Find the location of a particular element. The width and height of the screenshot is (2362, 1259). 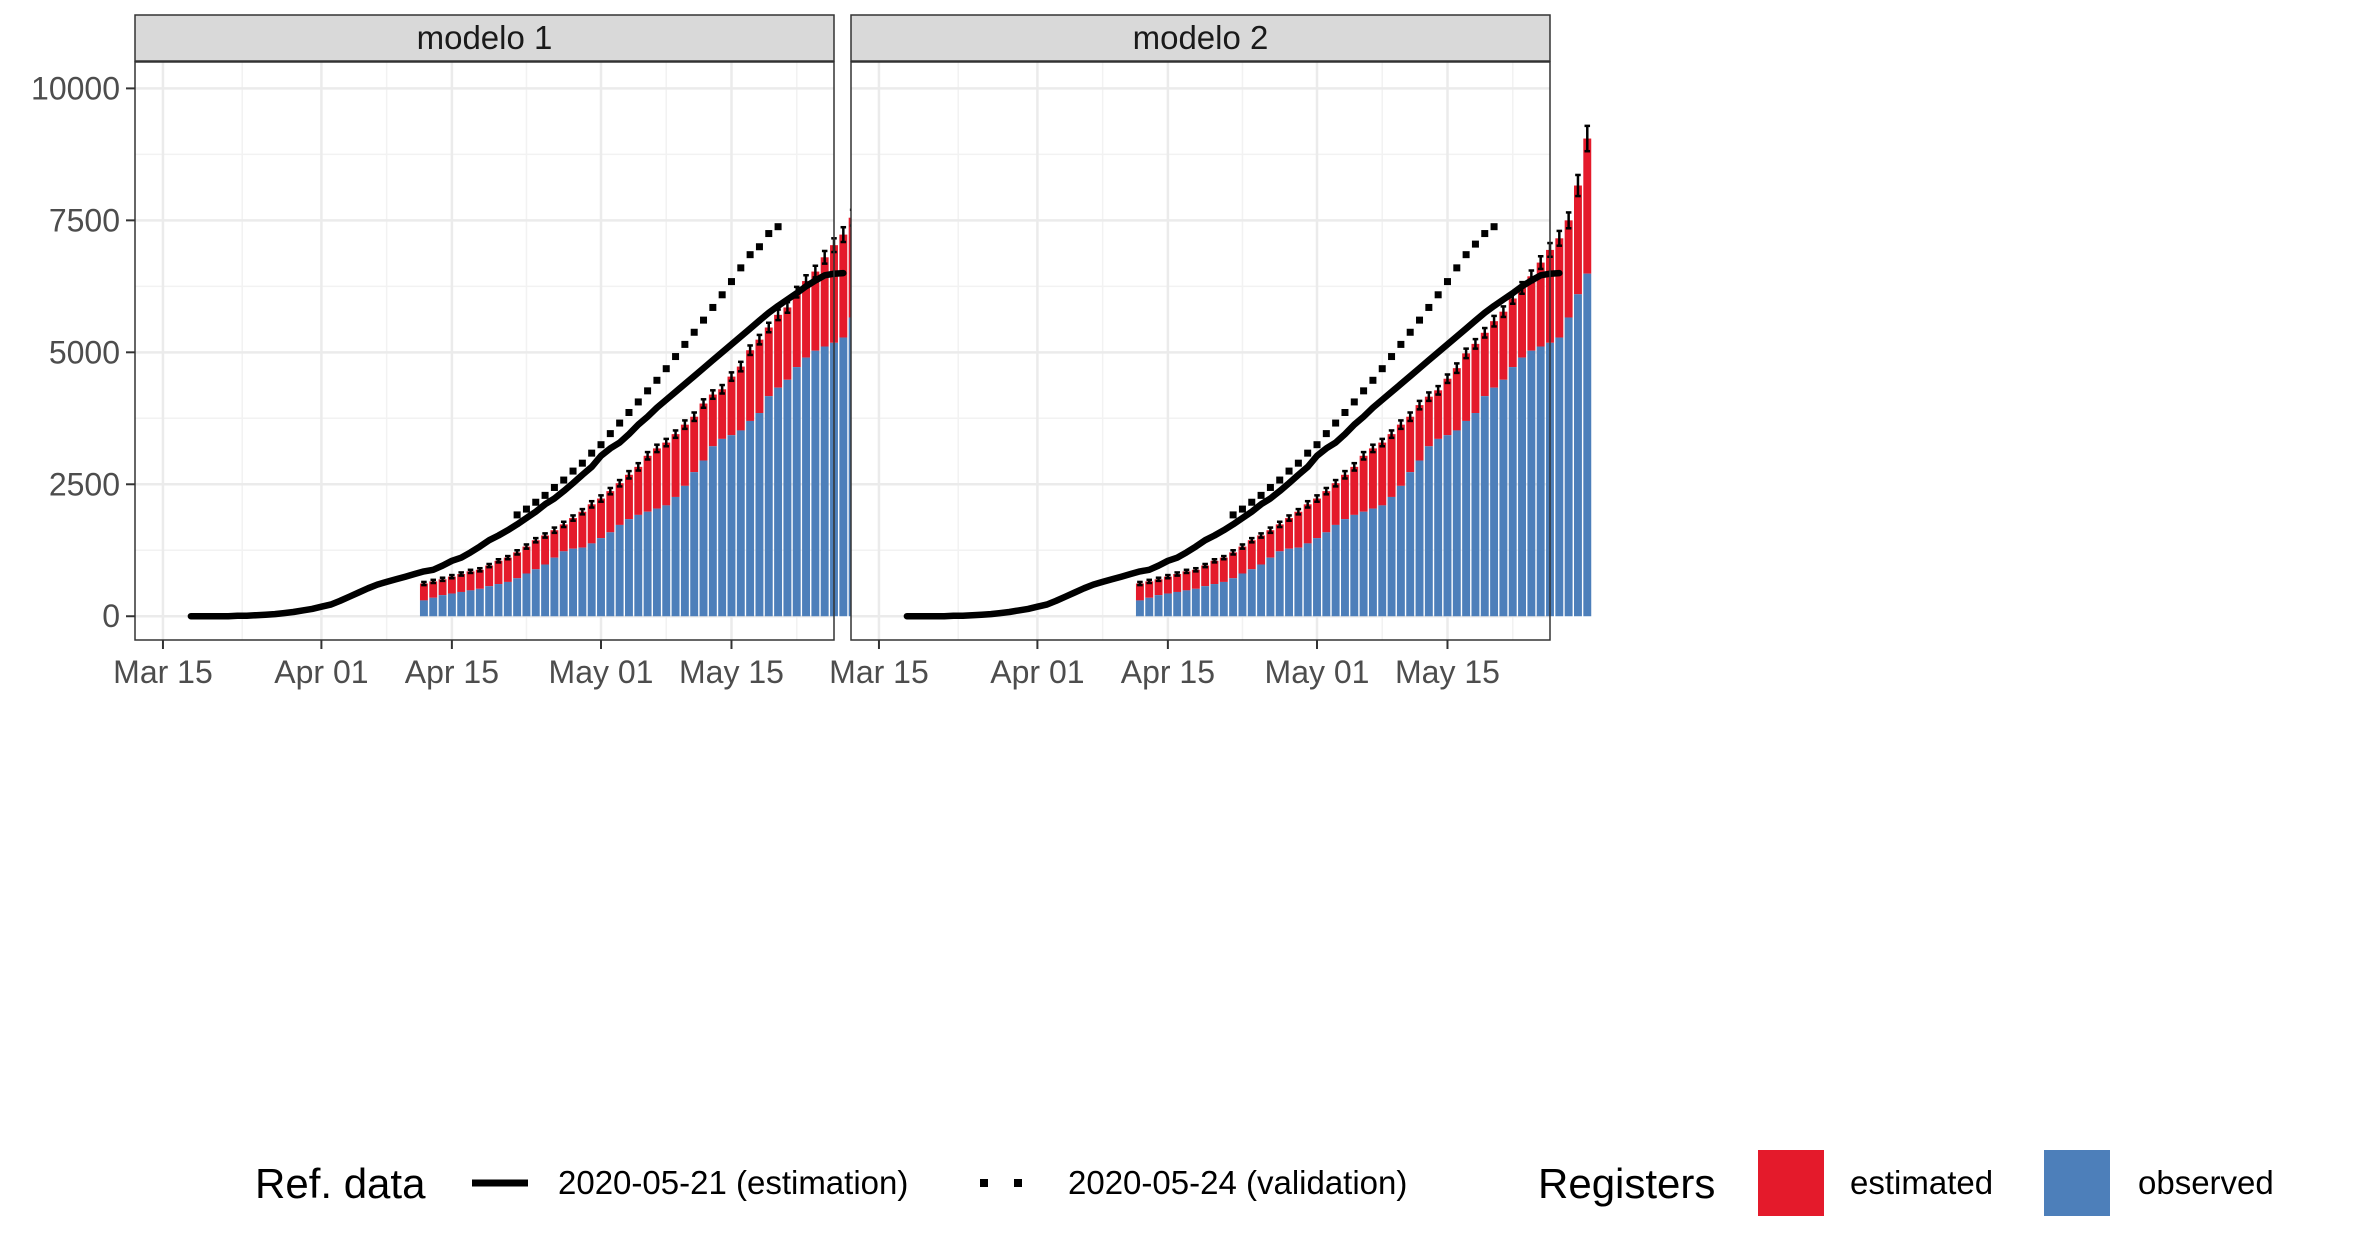

legend-ref-validation-label: 2020-05-24 (validation) is located at coordinates (1237, 1182).